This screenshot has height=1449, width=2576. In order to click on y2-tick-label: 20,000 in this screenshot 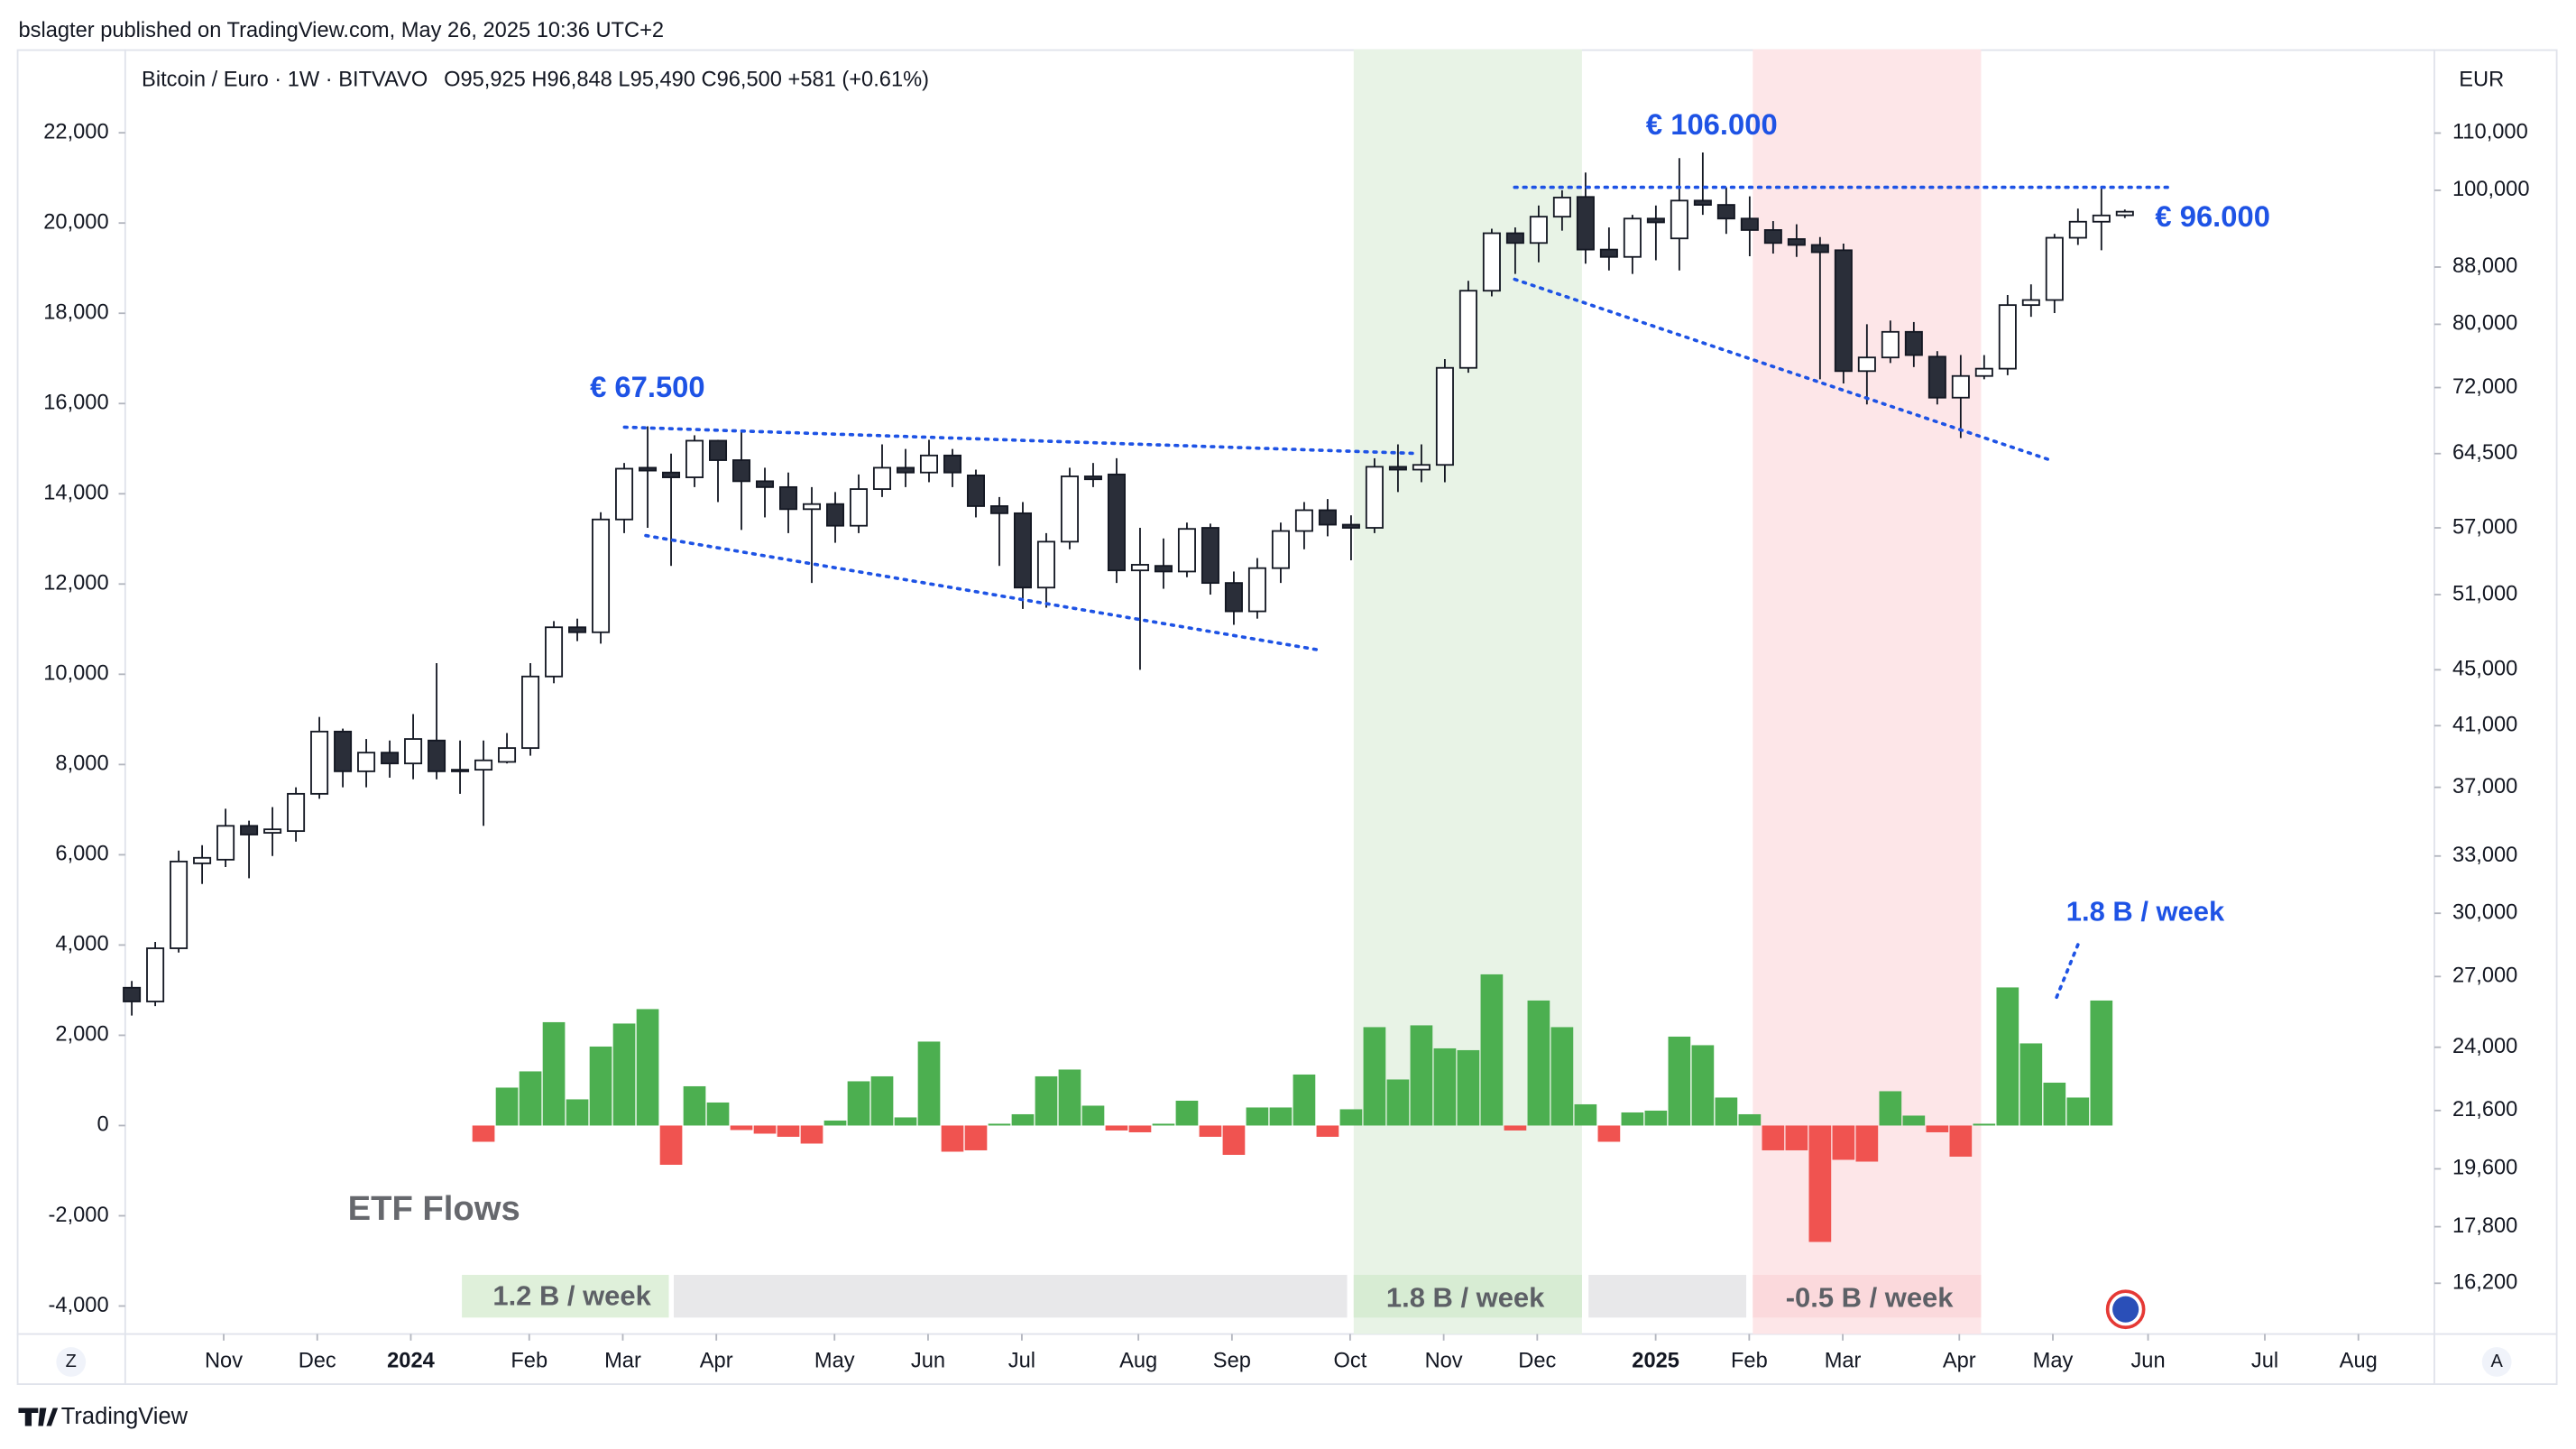, I will do `click(75, 222)`.